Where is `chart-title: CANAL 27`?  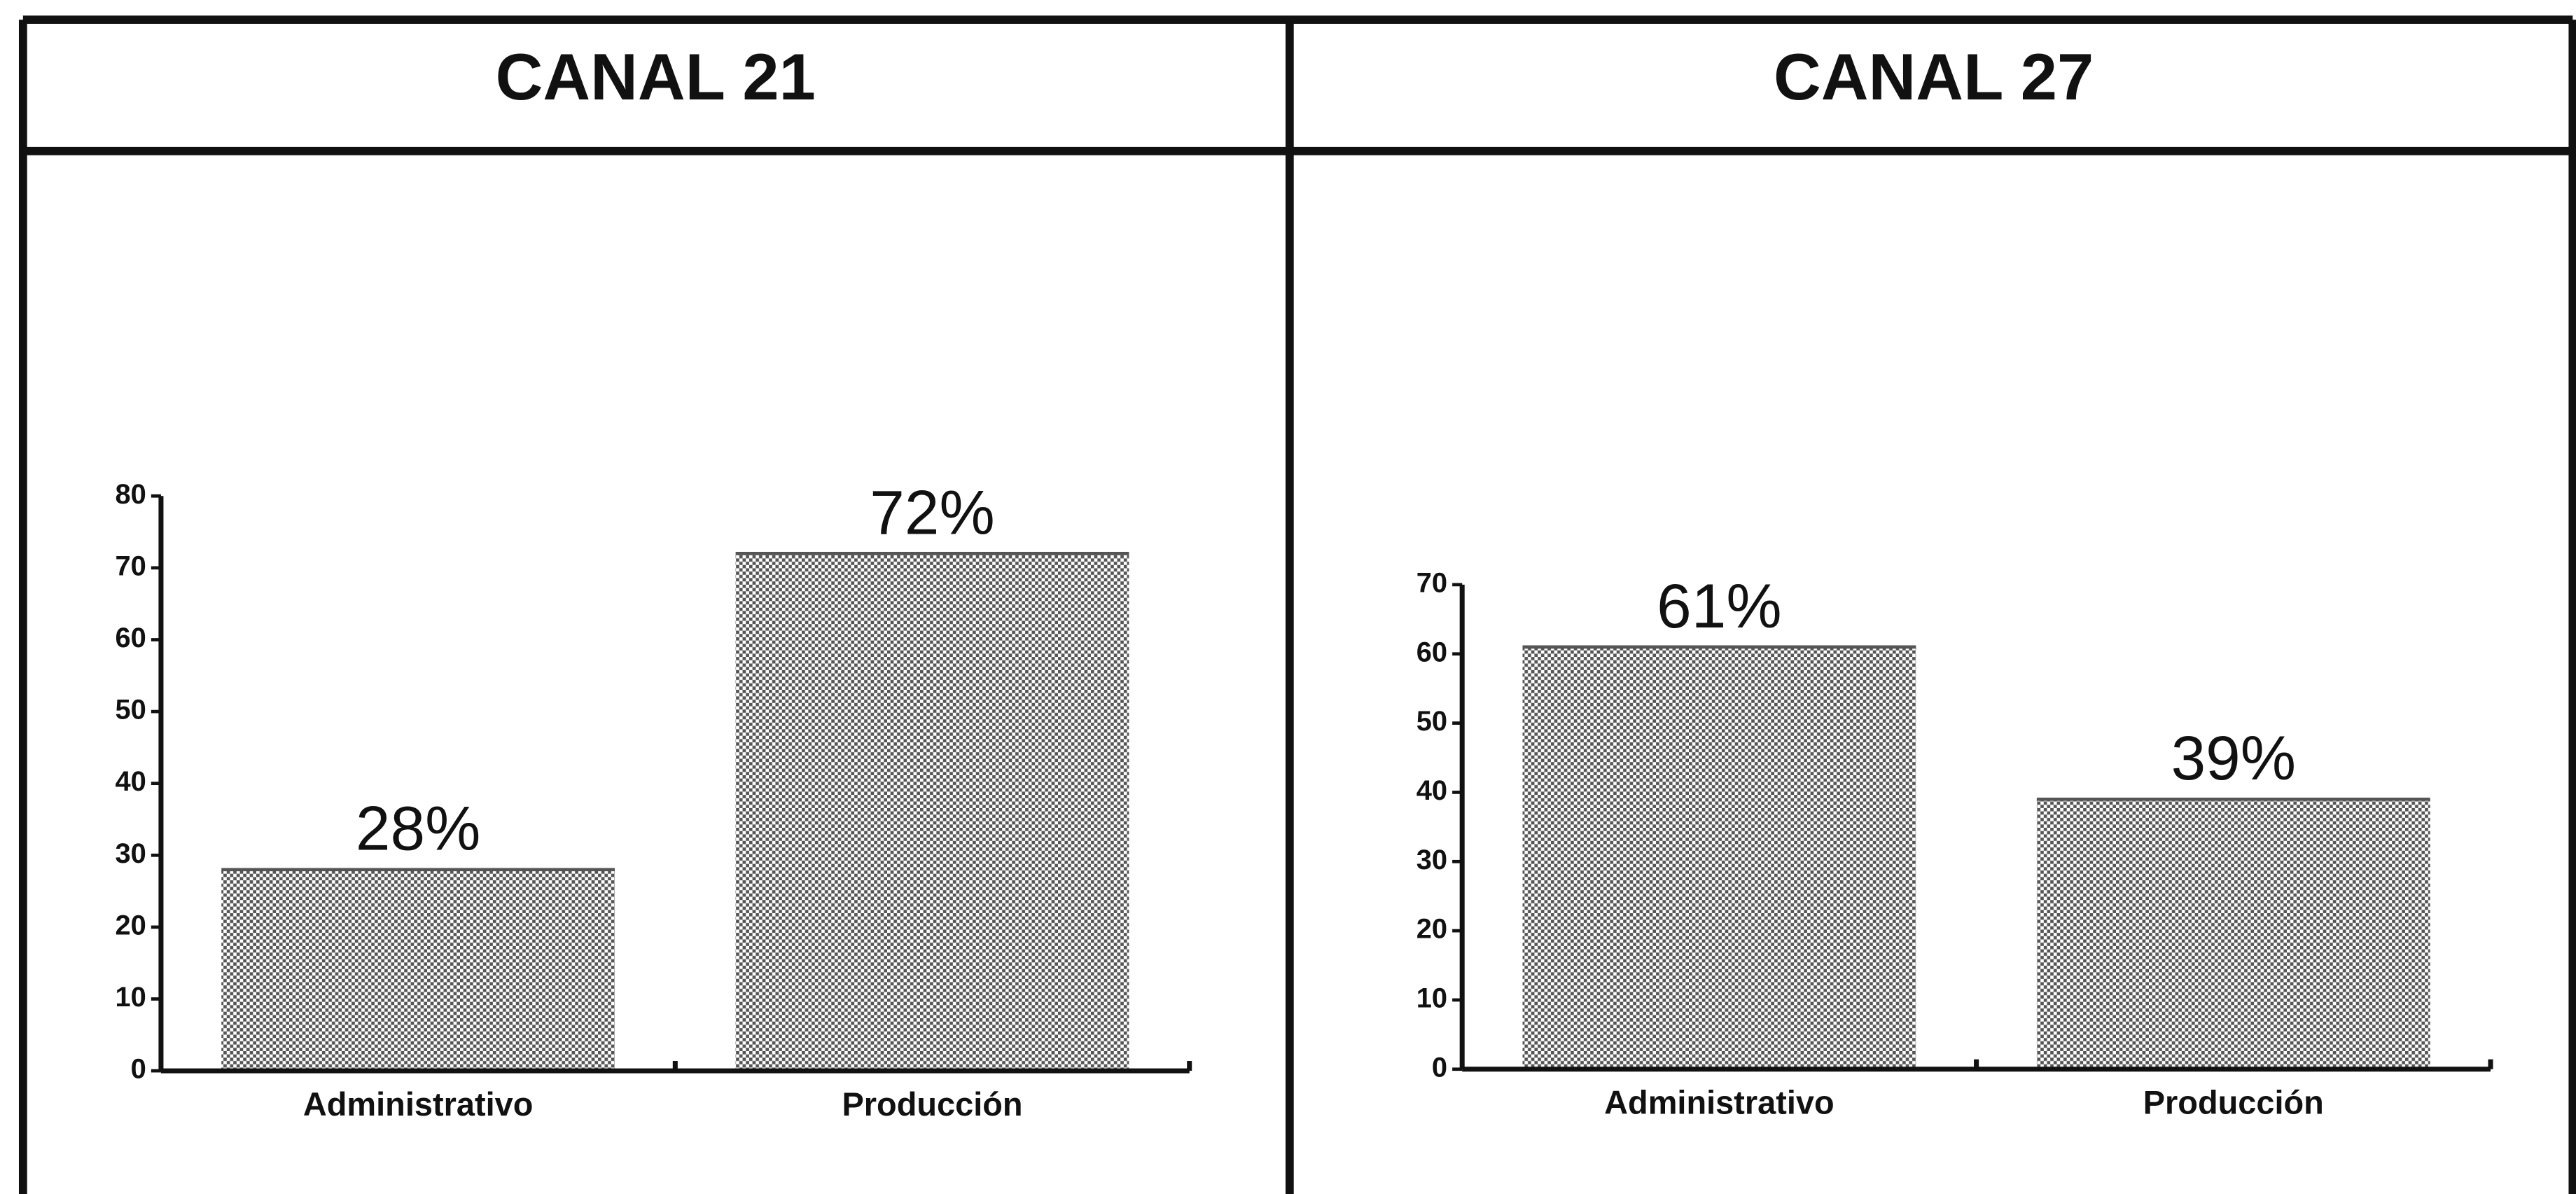 chart-title: CANAL 27 is located at coordinates (1934, 77).